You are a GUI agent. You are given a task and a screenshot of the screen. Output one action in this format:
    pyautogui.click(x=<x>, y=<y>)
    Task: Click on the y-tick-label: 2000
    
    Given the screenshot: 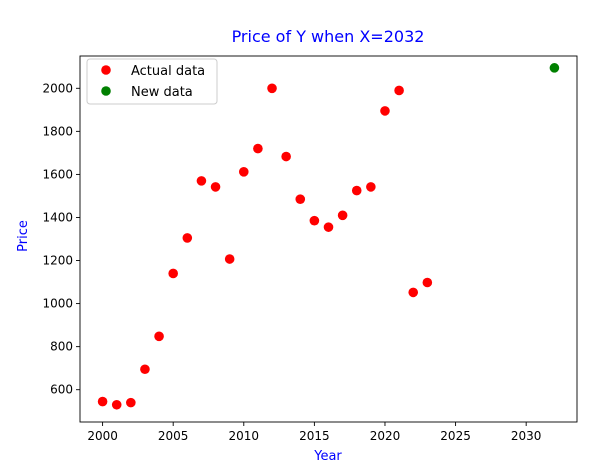 What is the action you would take?
    pyautogui.click(x=57, y=88)
    